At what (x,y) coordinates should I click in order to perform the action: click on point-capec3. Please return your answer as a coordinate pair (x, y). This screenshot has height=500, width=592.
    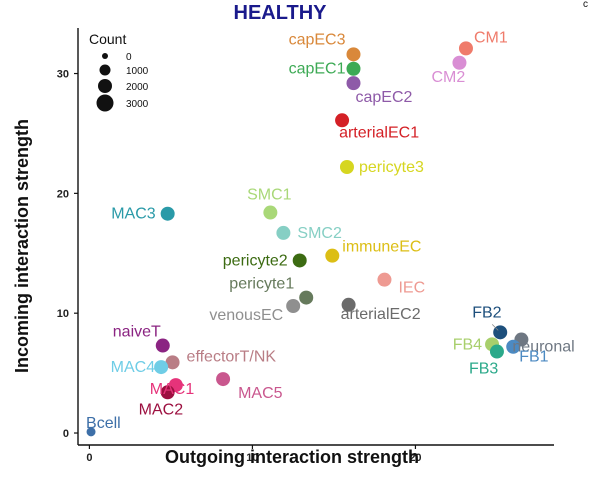
    Looking at the image, I should click on (353, 54).